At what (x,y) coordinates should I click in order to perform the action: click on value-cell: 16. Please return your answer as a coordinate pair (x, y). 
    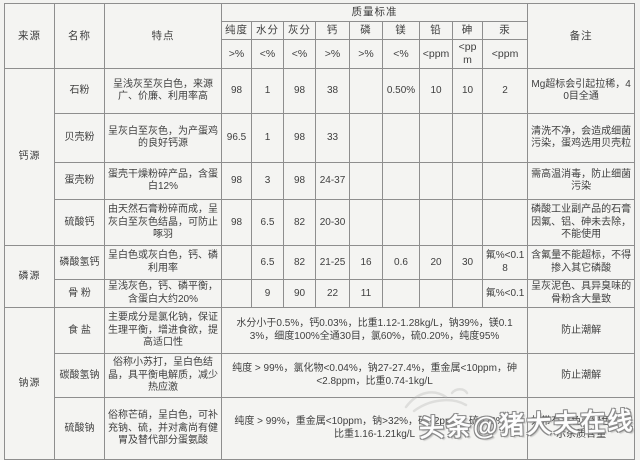
    Looking at the image, I should click on (366, 263).